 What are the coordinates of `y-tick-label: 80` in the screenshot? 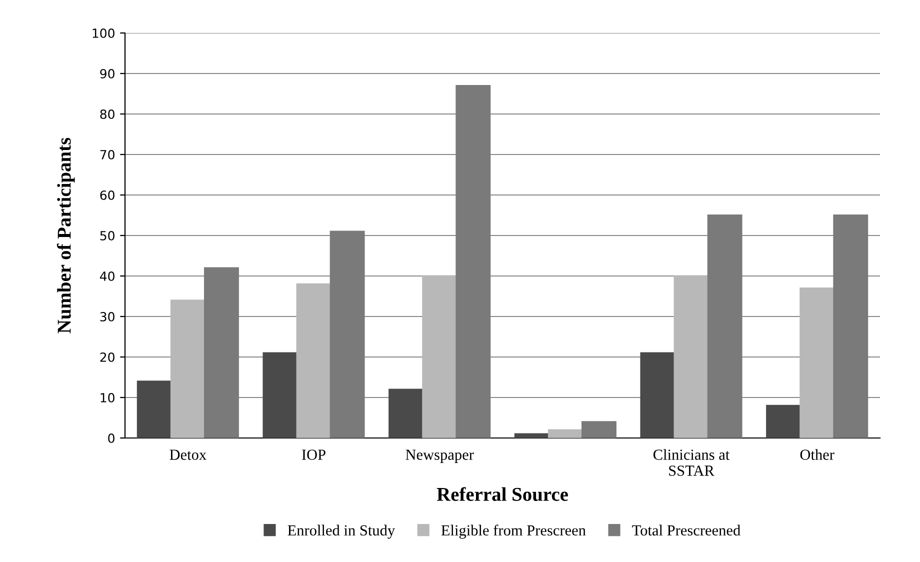 It's located at (107, 114).